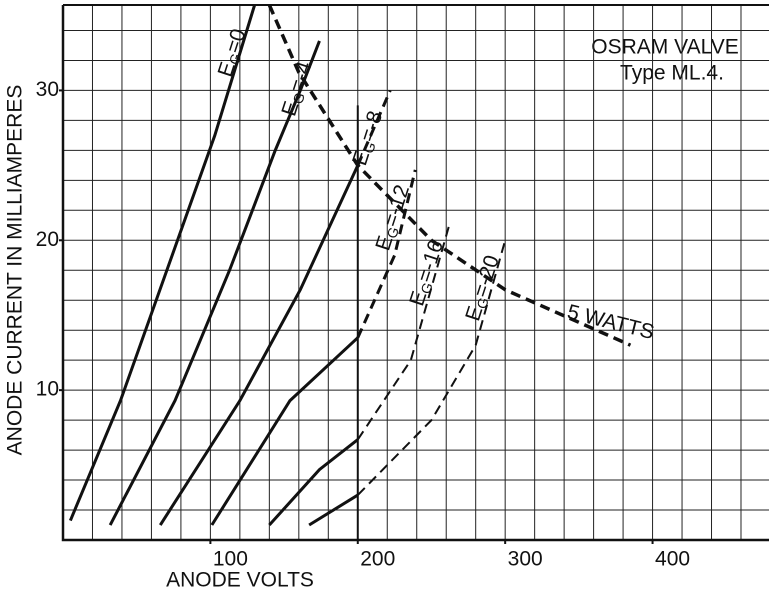 Image resolution: width=769 pixels, height=595 pixels. Describe the element at coordinates (483, 288) in the screenshot. I see `curve-label: EG=-20` at that location.